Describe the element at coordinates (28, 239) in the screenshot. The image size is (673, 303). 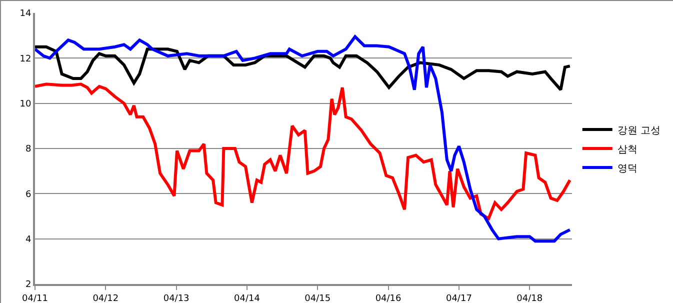
I see `y-tick-label: 4` at that location.